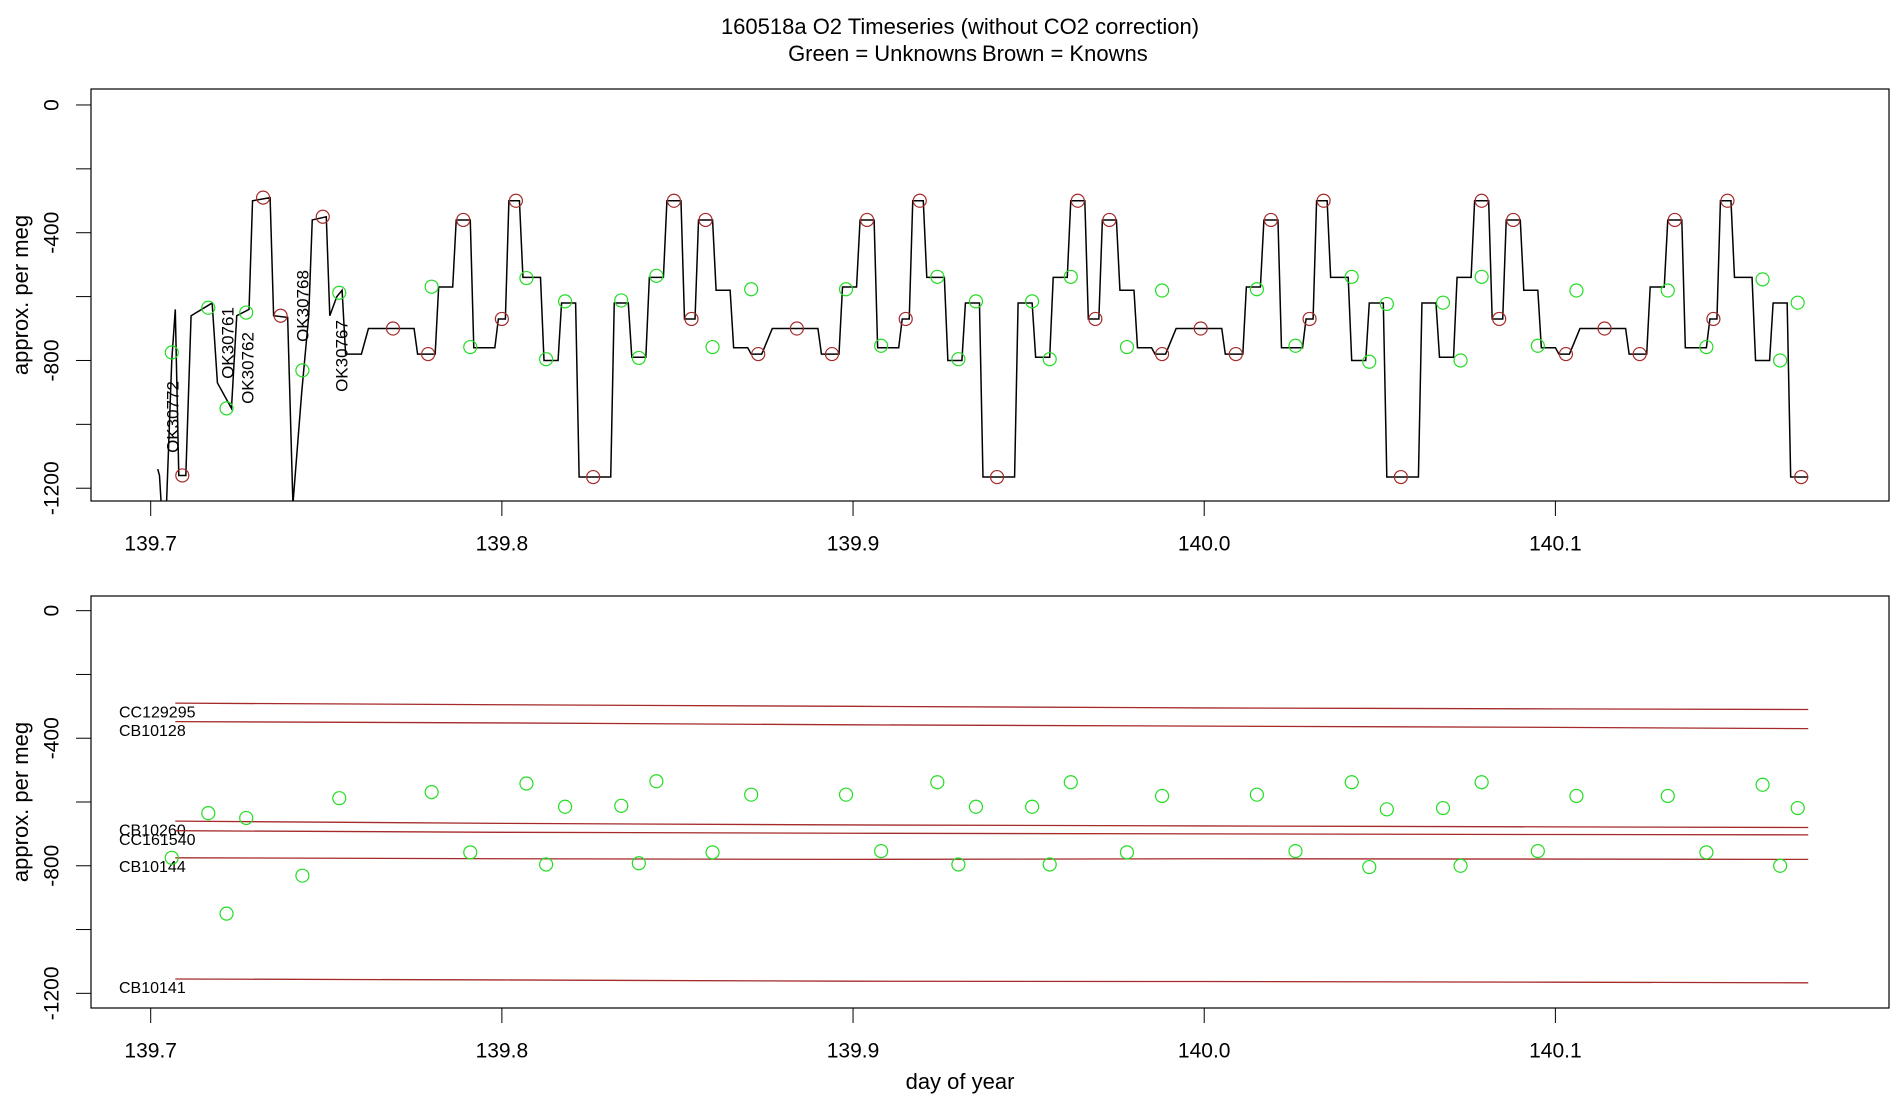  Describe the element at coordinates (52, 738) in the screenshot. I see `y-tick-label: -400` at that location.